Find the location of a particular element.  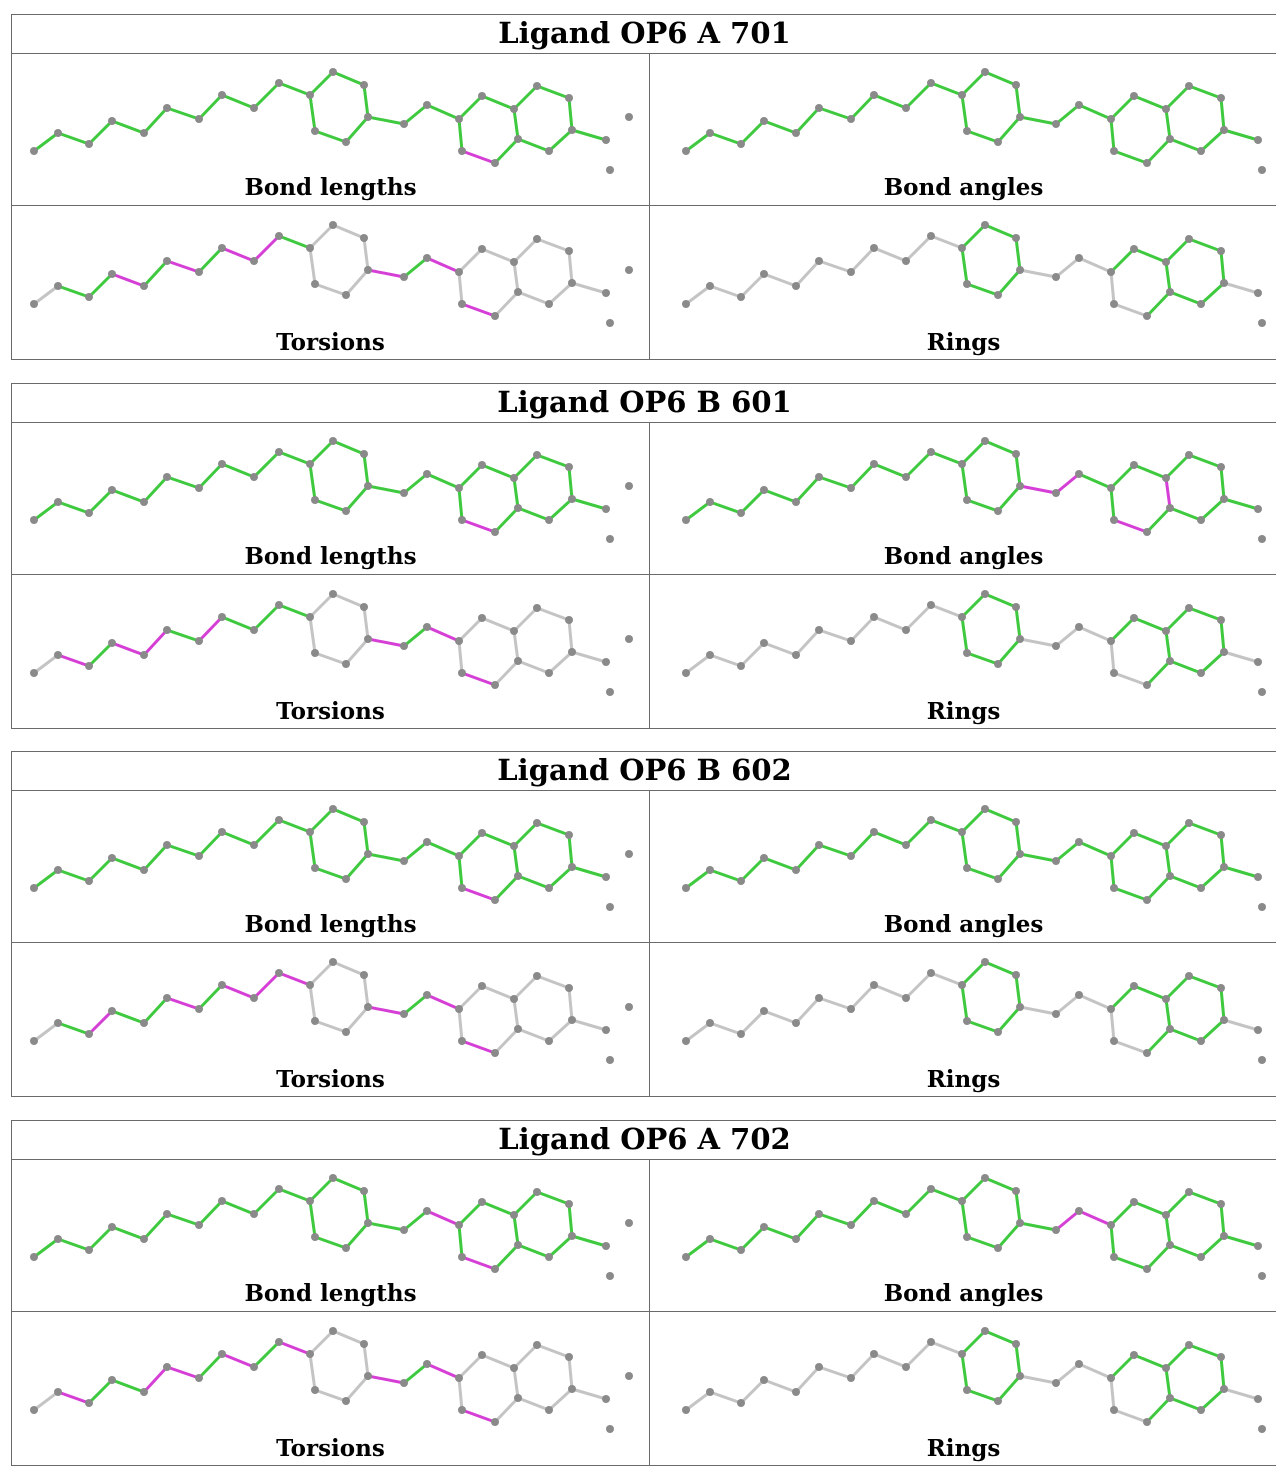

panel-rings: Rings is located at coordinates (963, 1389).